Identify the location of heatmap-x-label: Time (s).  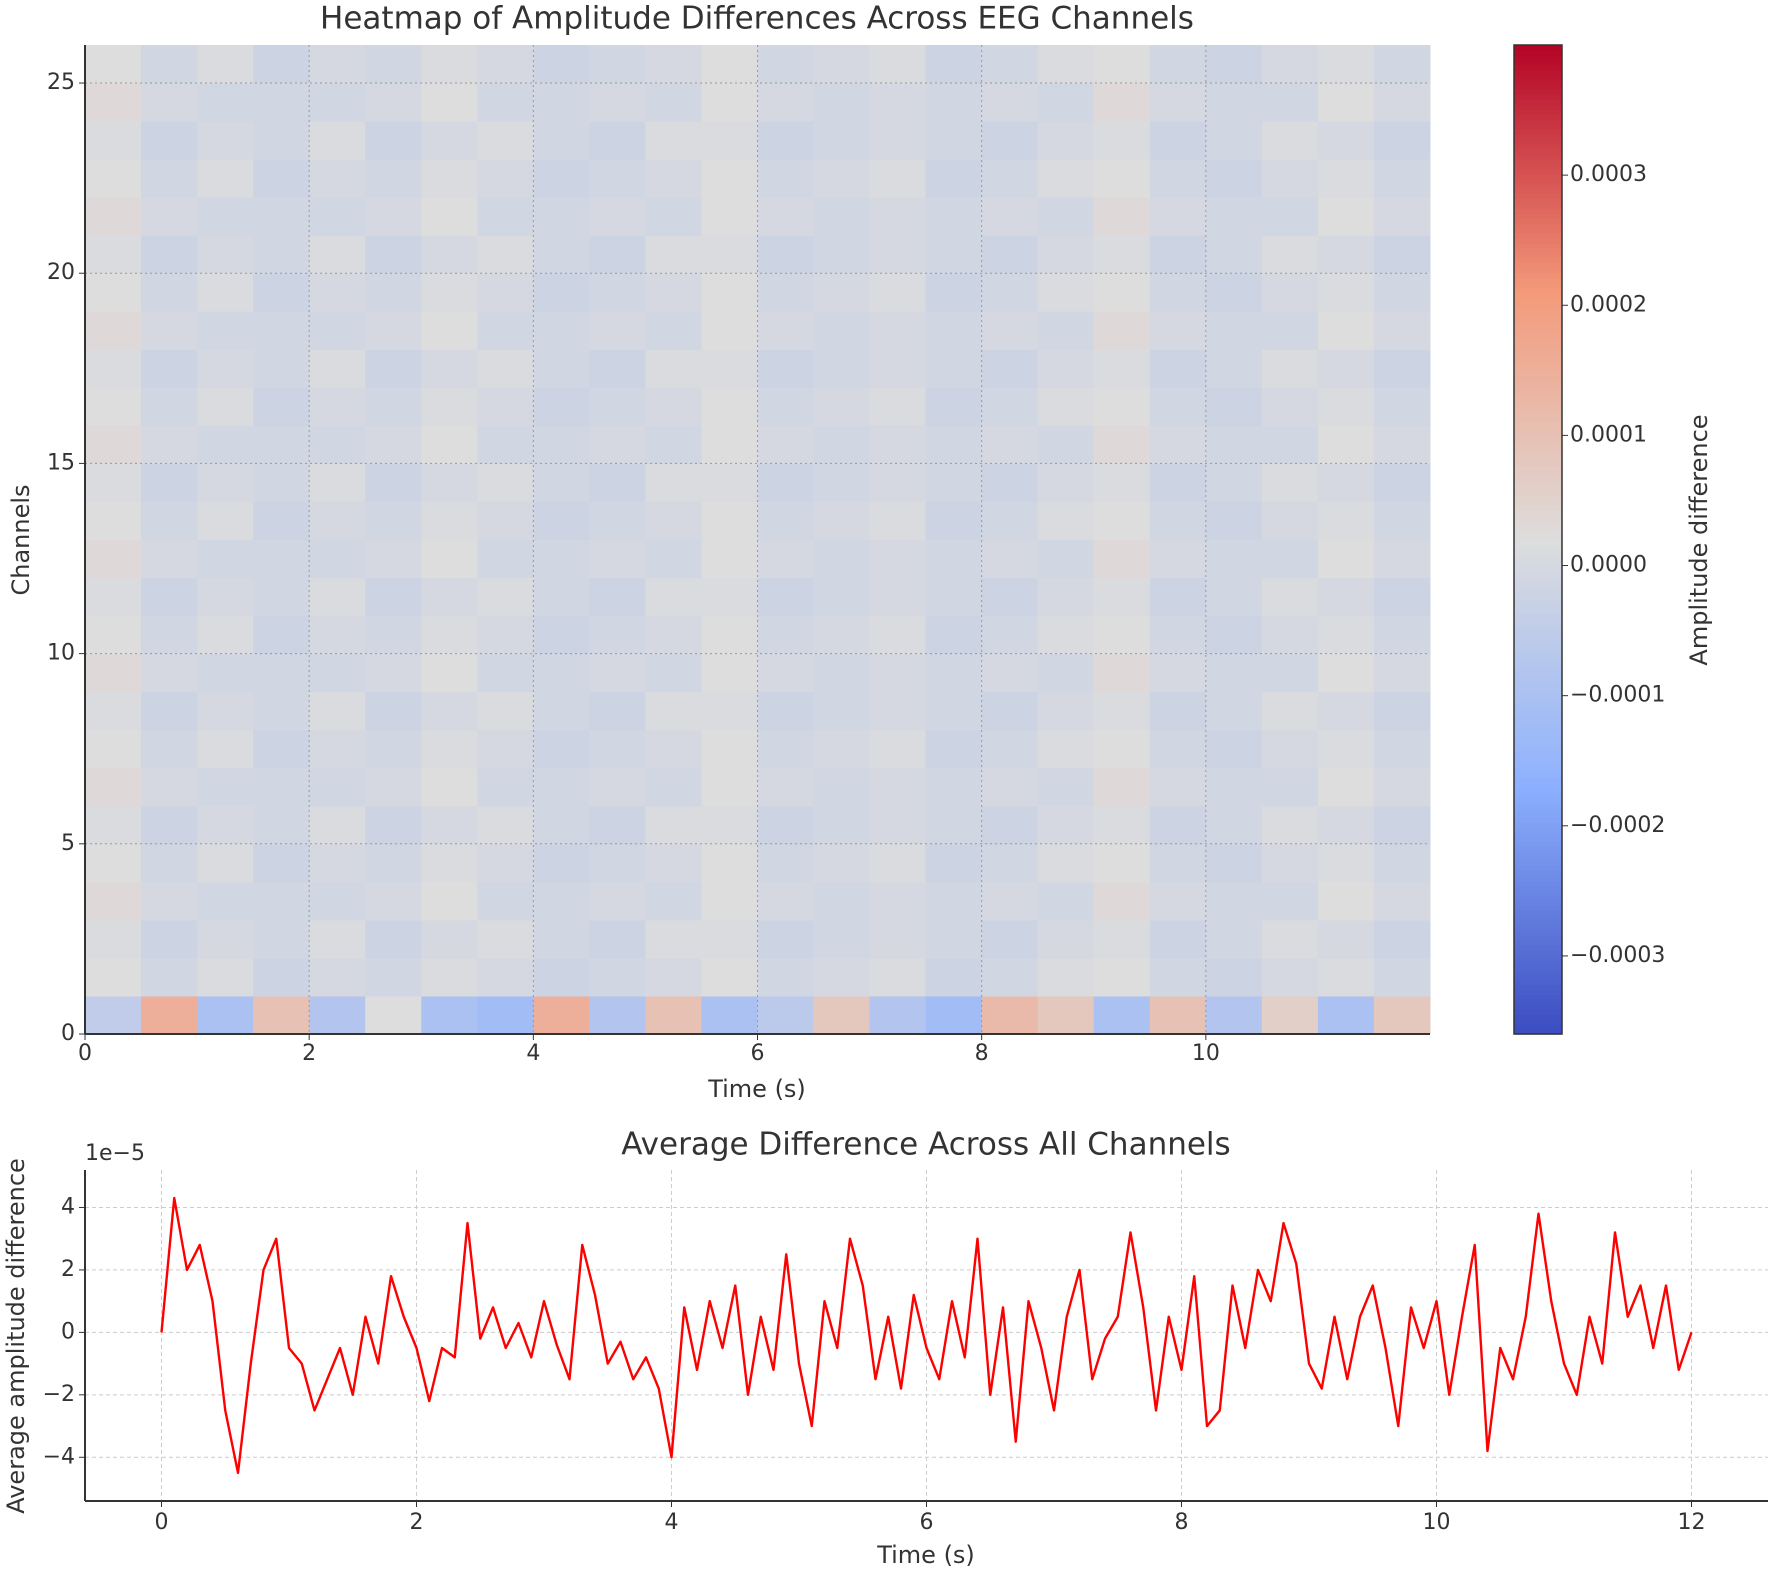
(756, 1089).